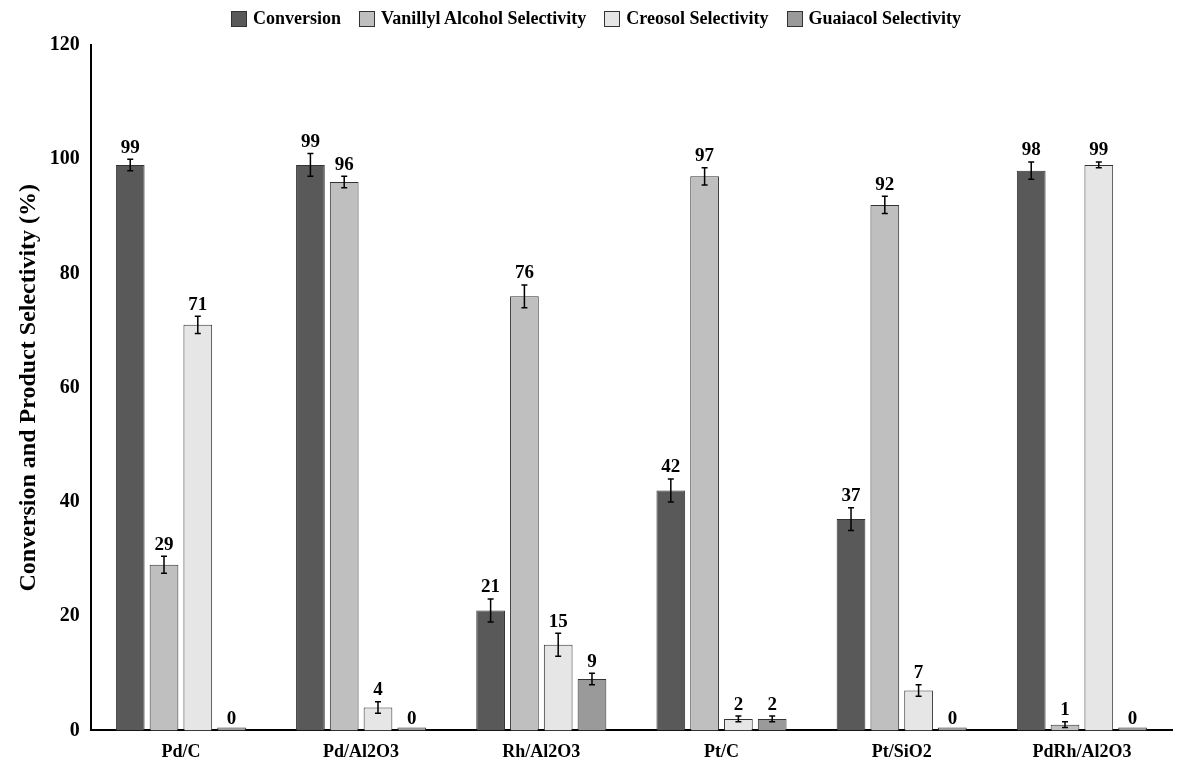 Image resolution: width=1192 pixels, height=771 pixels. Describe the element at coordinates (851, 495) in the screenshot. I see `data-label: 37` at that location.